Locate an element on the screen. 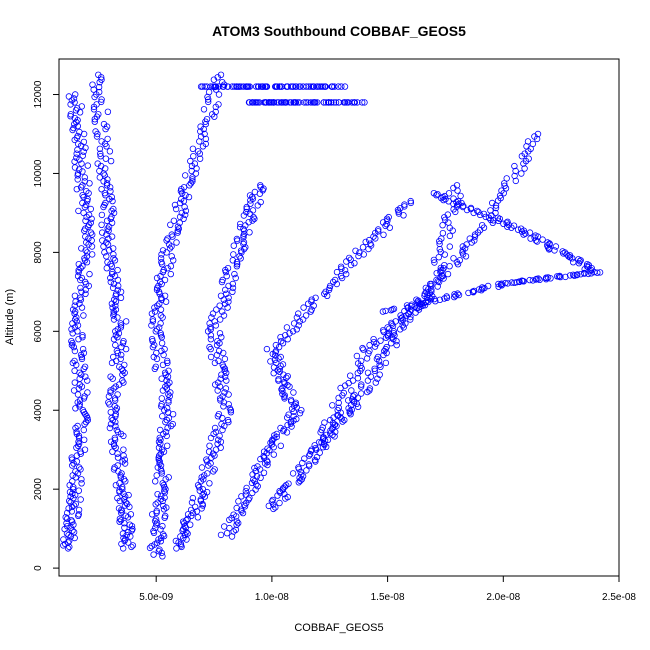 Image resolution: width=650 pixels, height=650 pixels. y-tick-label: 12000 is located at coordinates (38, 94).